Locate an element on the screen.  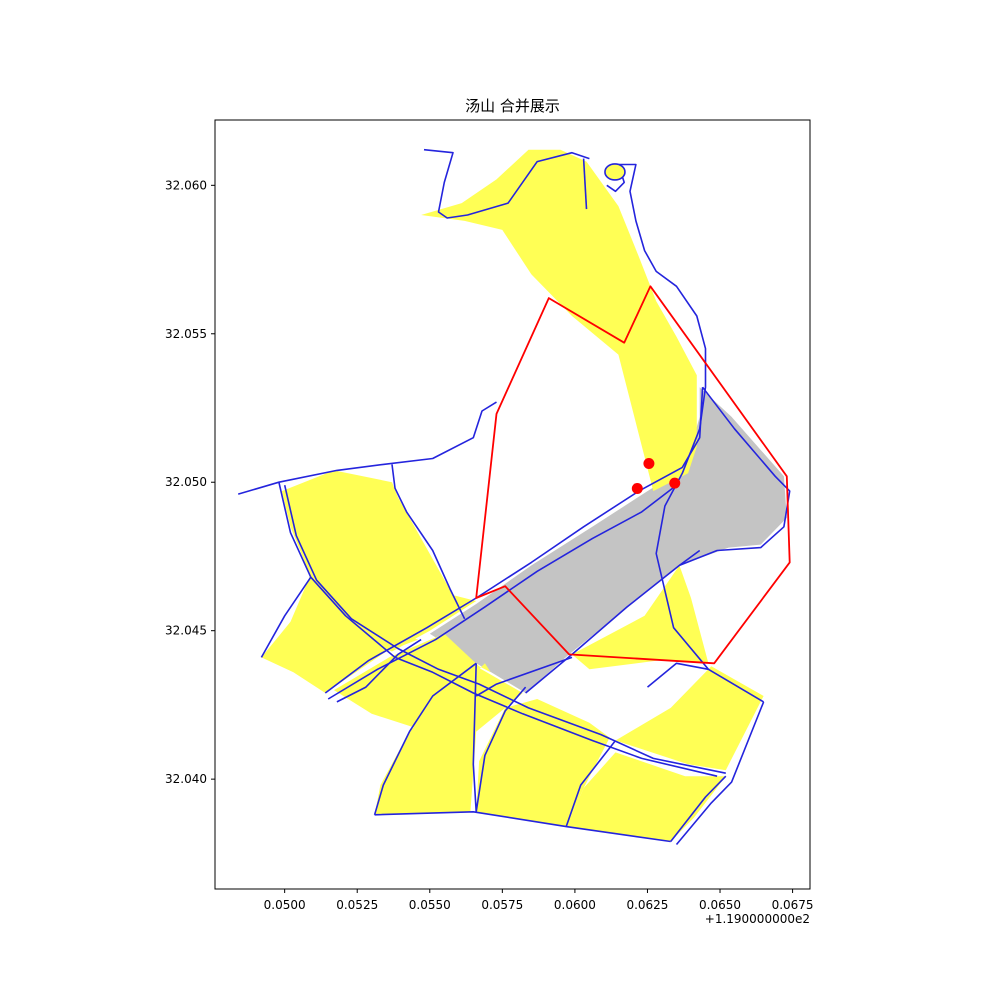
x-tick-label: 0.0500 is located at coordinates (285, 905).